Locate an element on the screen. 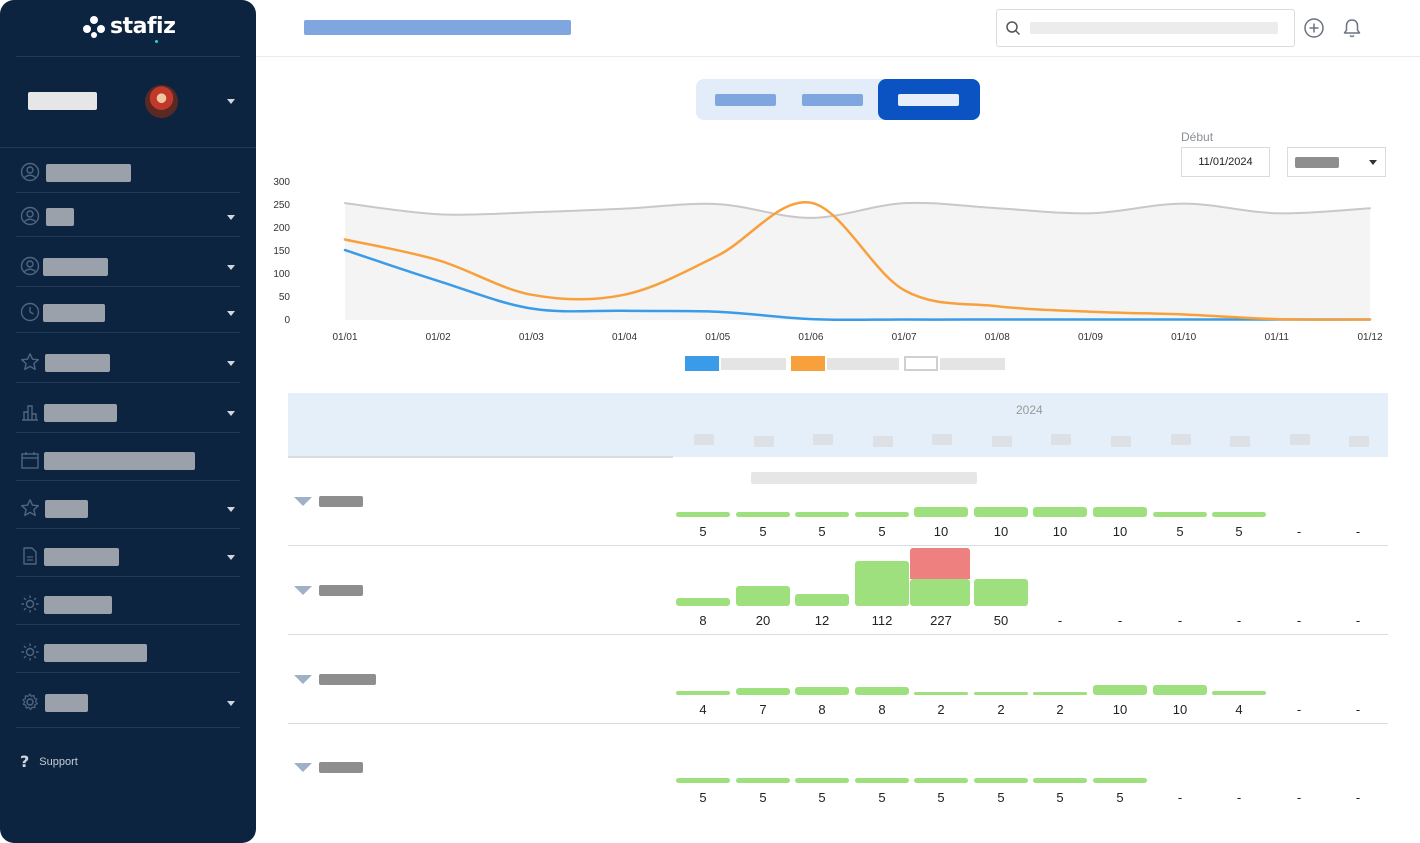  overload-bar is located at coordinates (940, 563).